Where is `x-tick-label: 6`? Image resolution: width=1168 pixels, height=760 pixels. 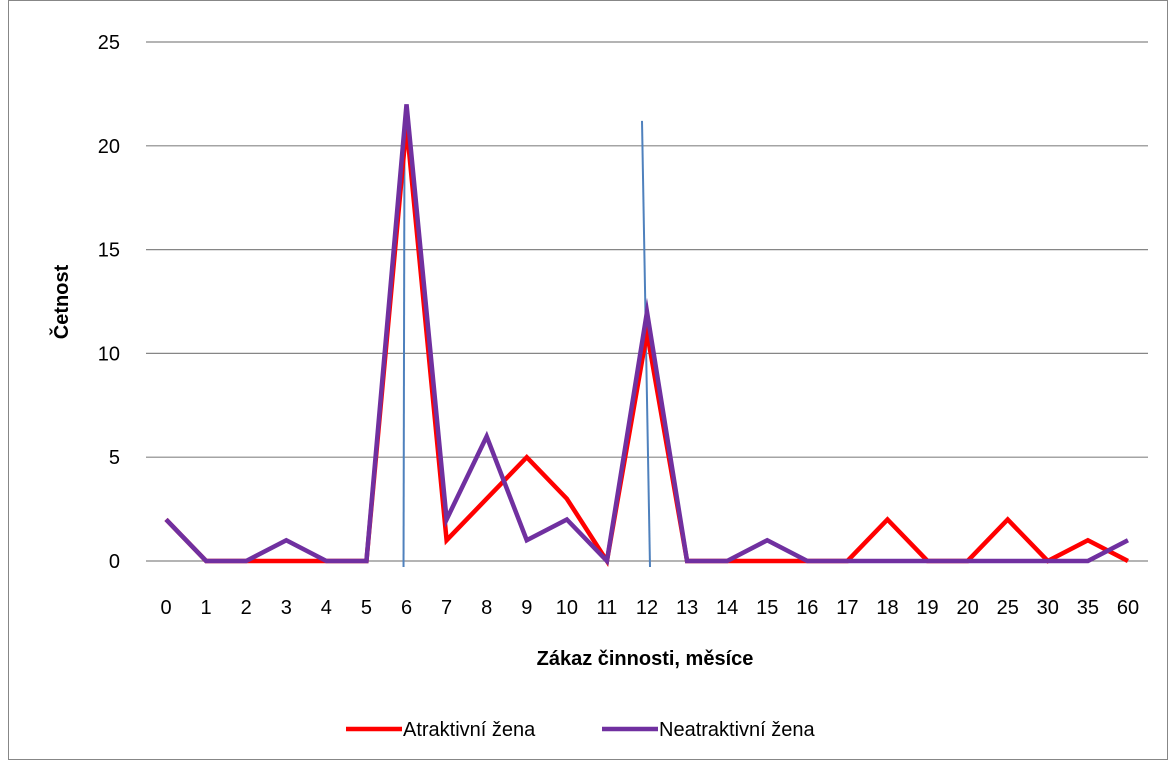
x-tick-label: 6 is located at coordinates (406, 608).